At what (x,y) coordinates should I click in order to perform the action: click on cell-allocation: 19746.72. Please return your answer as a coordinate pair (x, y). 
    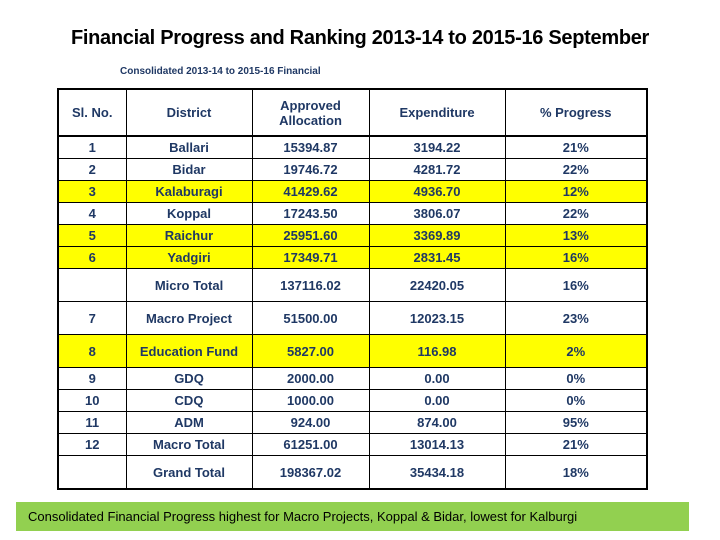
    Looking at the image, I should click on (310, 169).